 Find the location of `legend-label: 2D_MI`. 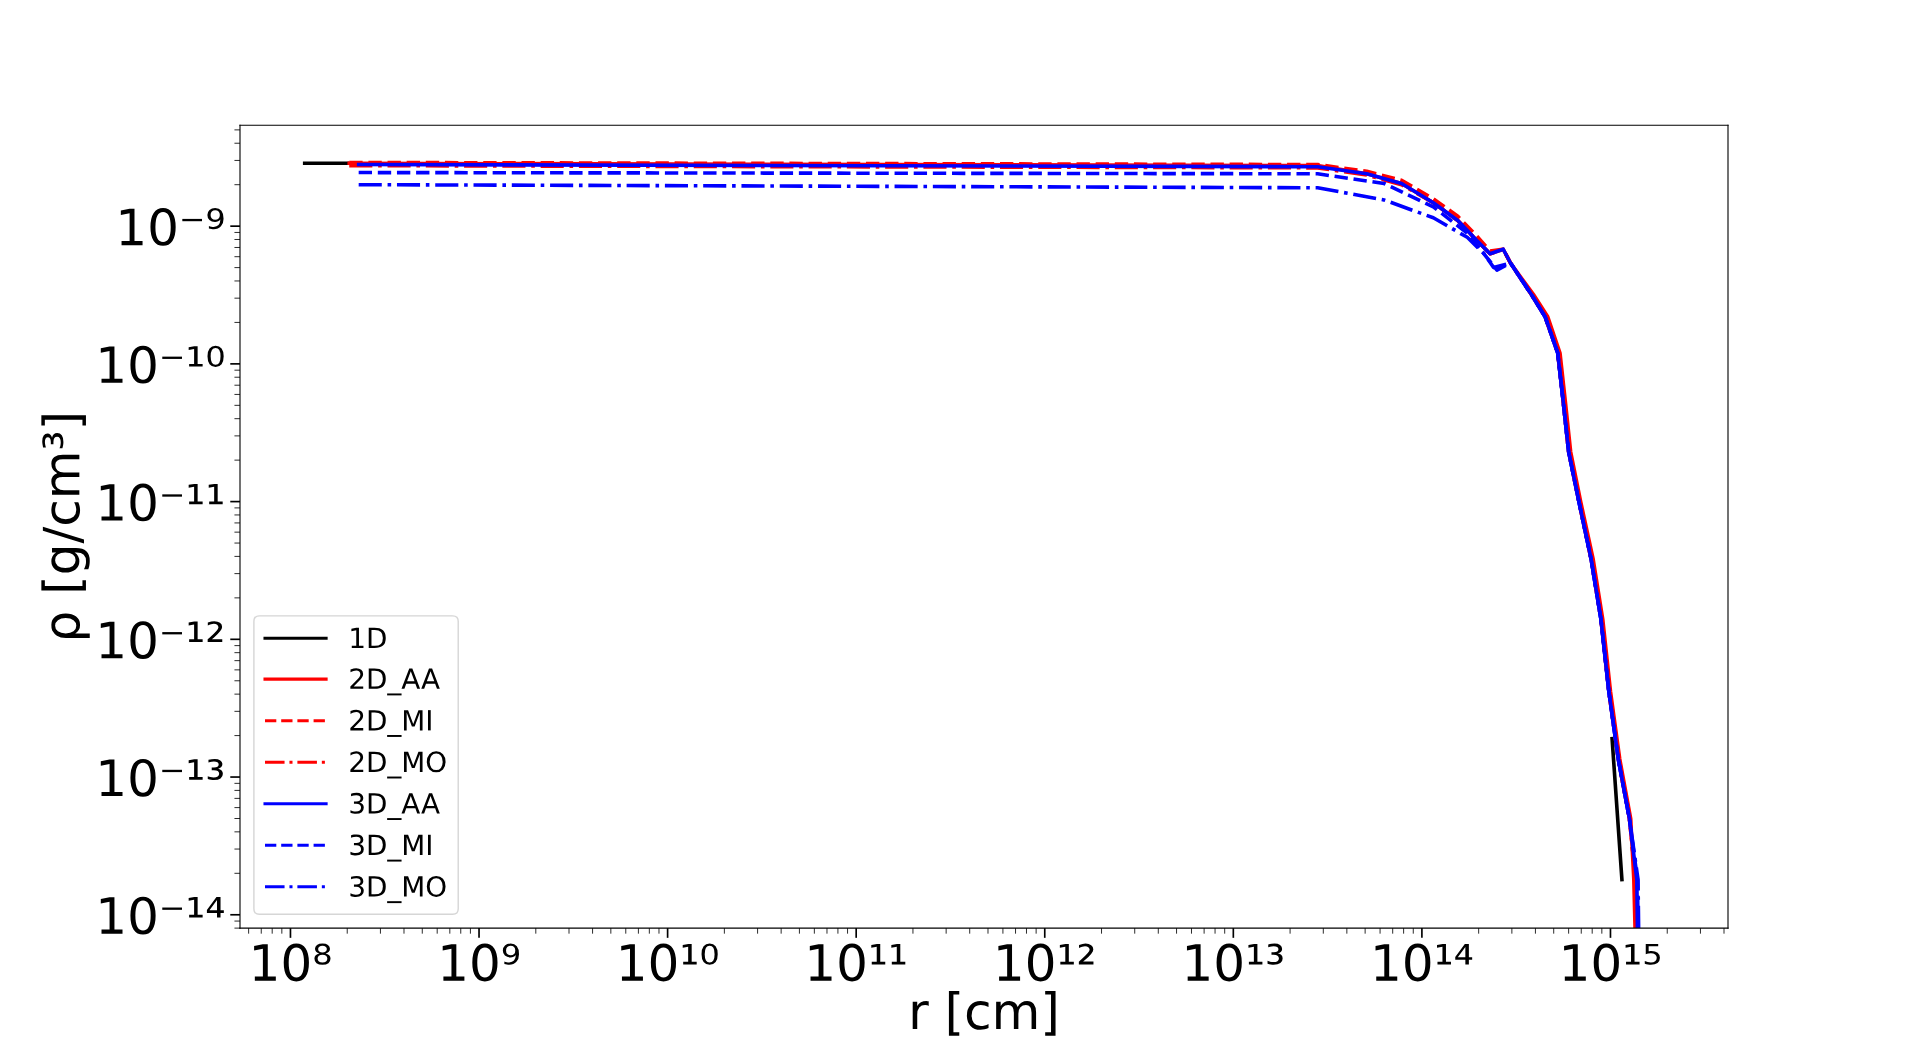

legend-label: 2D_MI is located at coordinates (390, 723).